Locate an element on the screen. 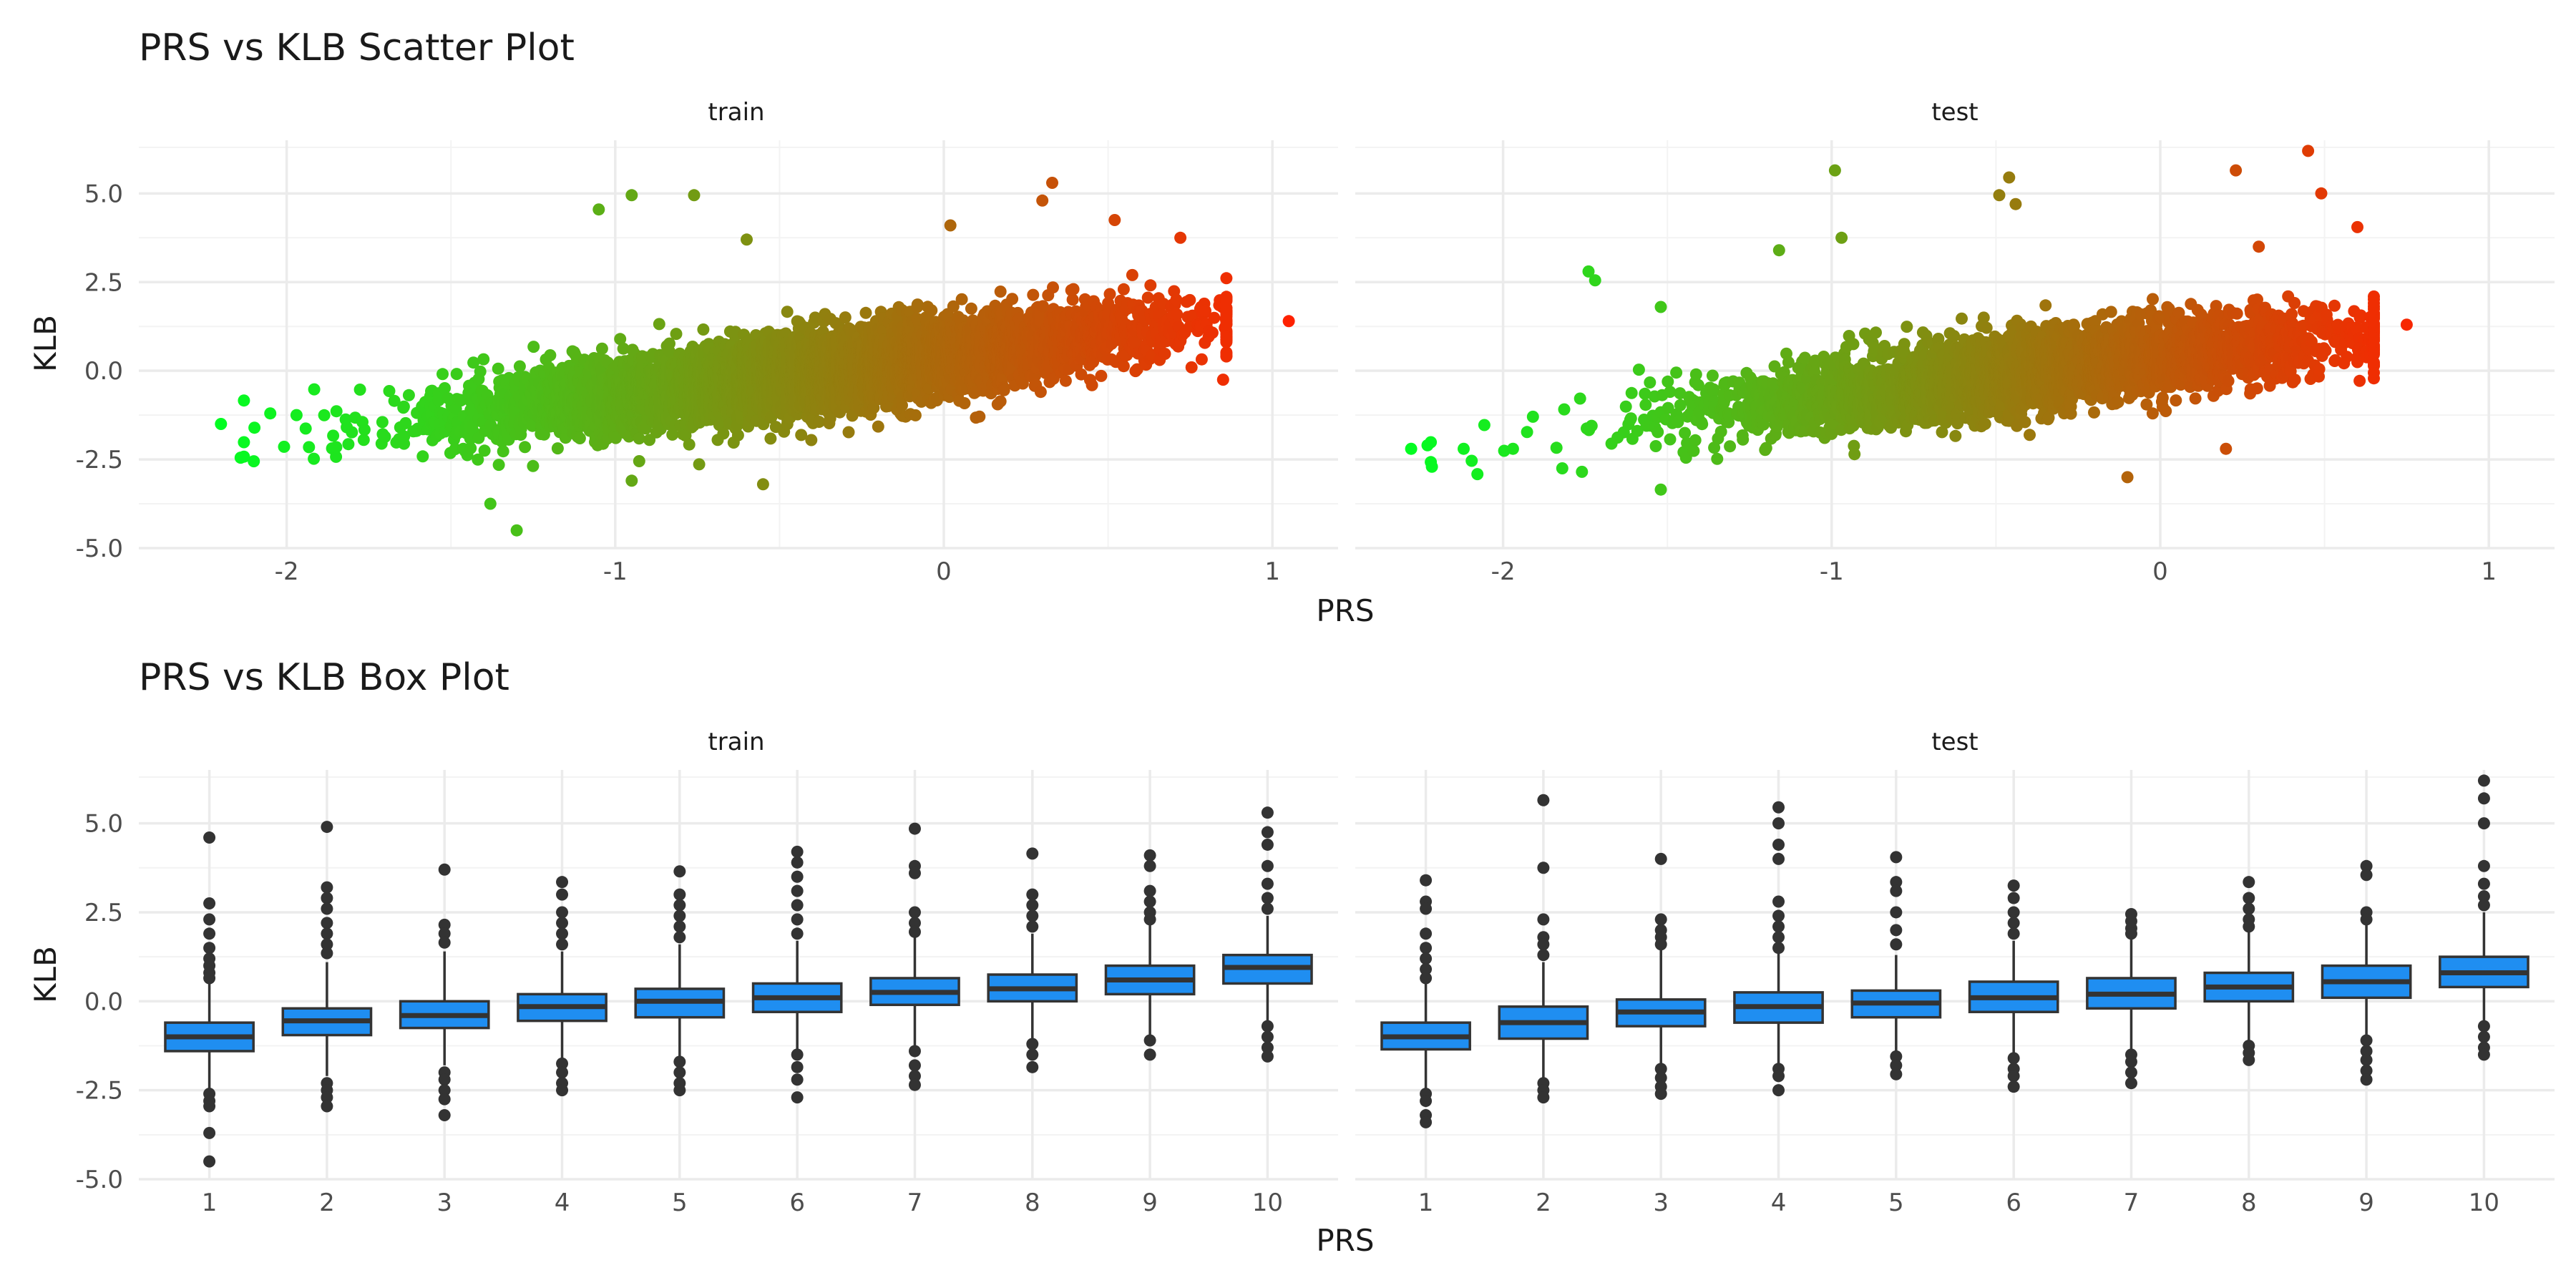 The height and width of the screenshot is (1288, 2576). scatter-points-train is located at coordinates (755, 357).